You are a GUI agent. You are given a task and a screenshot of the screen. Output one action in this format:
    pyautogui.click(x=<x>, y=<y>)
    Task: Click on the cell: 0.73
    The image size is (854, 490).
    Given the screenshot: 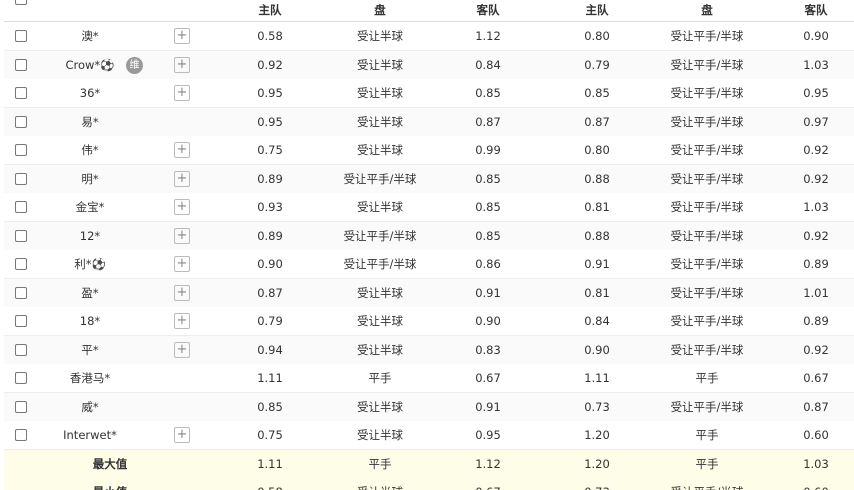 What is the action you would take?
    pyautogui.click(x=597, y=406)
    